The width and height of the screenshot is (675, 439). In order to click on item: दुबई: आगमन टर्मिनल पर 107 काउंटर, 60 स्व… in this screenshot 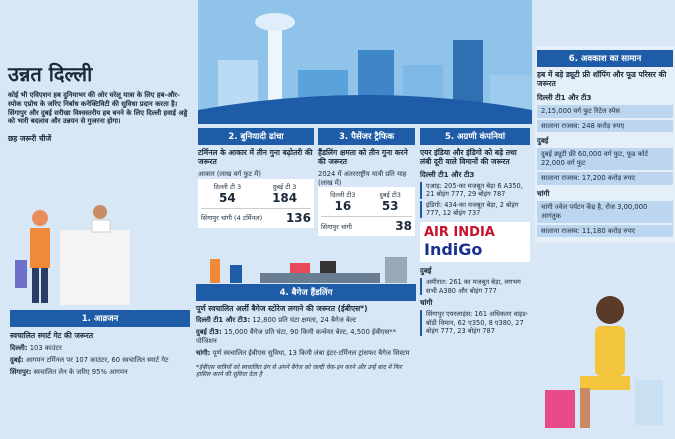, I will do `click(100, 360)`.